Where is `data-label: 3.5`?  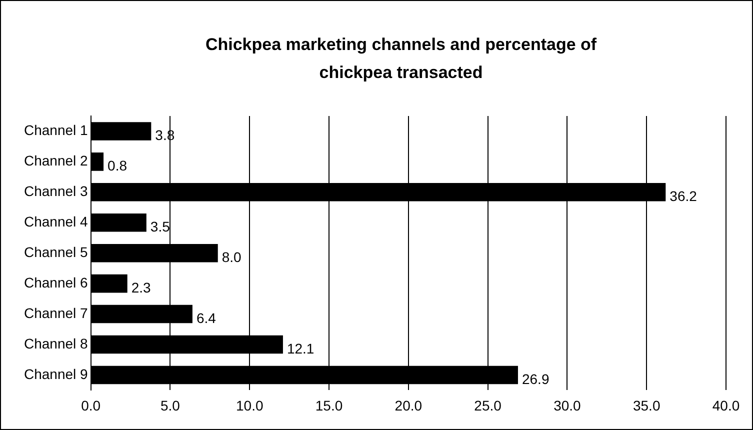
data-label: 3.5 is located at coordinates (160, 226).